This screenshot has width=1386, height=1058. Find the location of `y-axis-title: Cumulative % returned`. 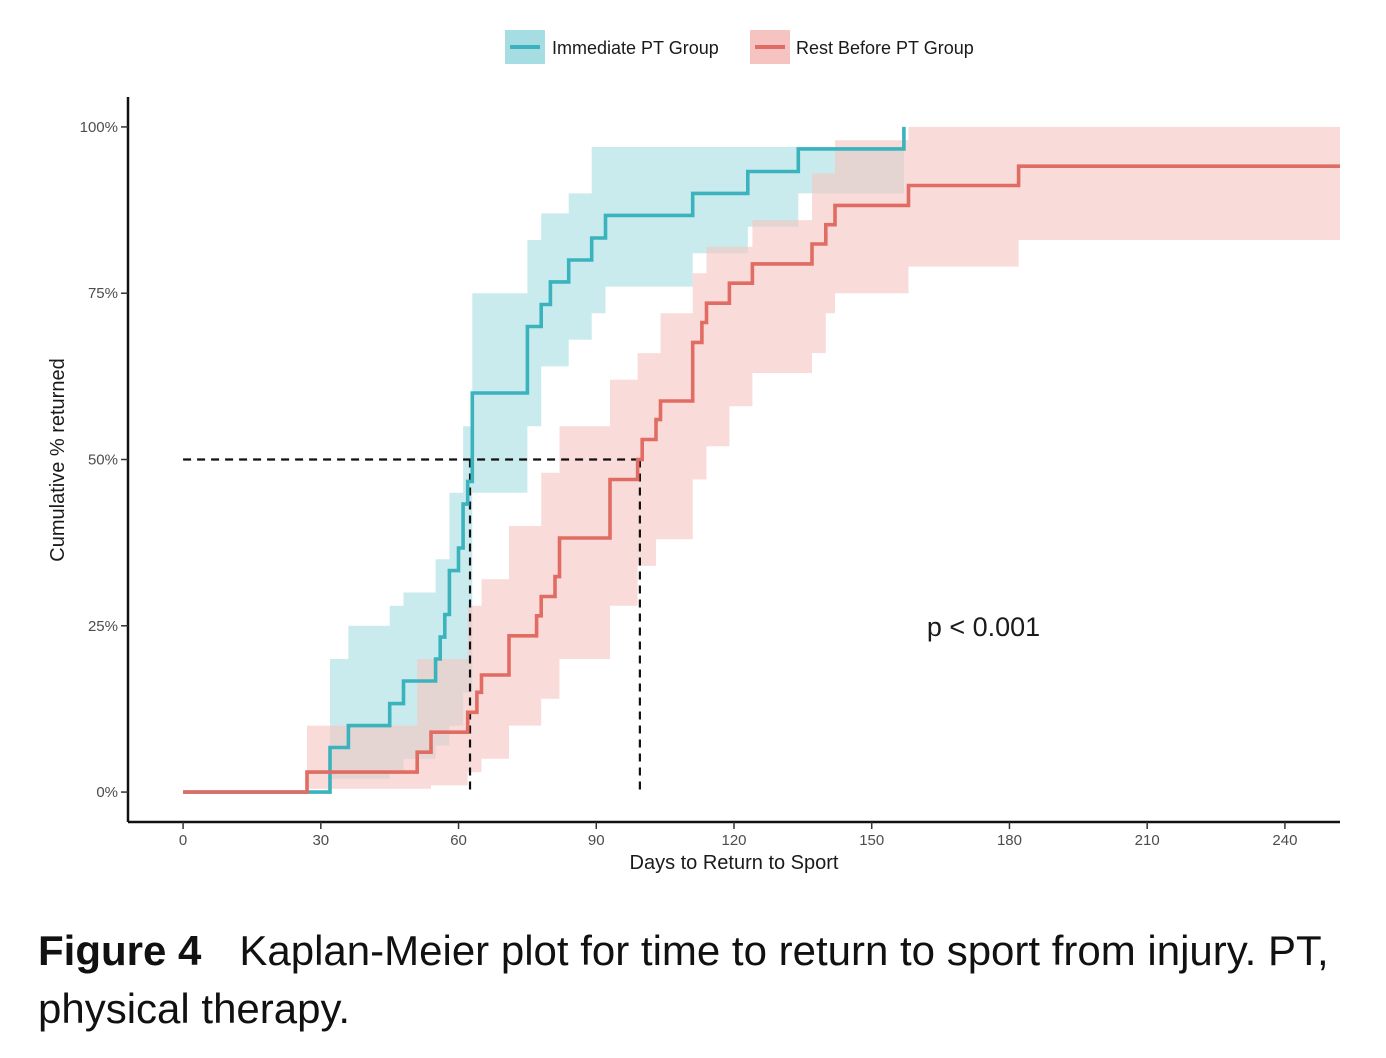

y-axis-title: Cumulative % returned is located at coordinates (58, 459).